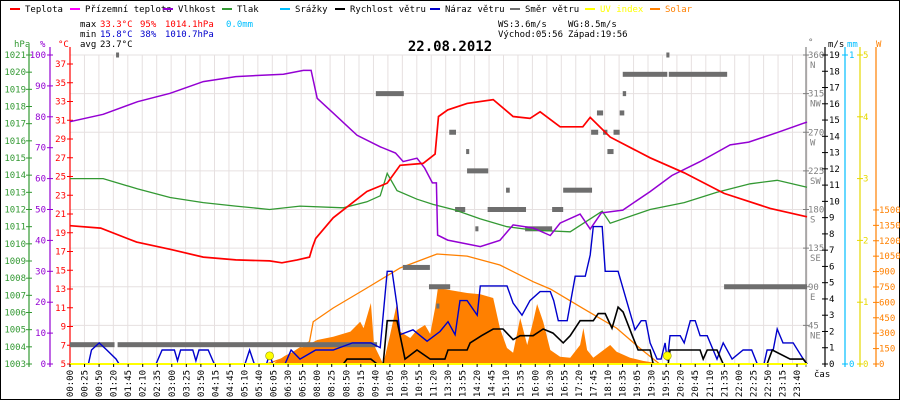  Describe the element at coordinates (834, 56) in the screenshot. I see `axis-wind-tick-label: 19` at that location.